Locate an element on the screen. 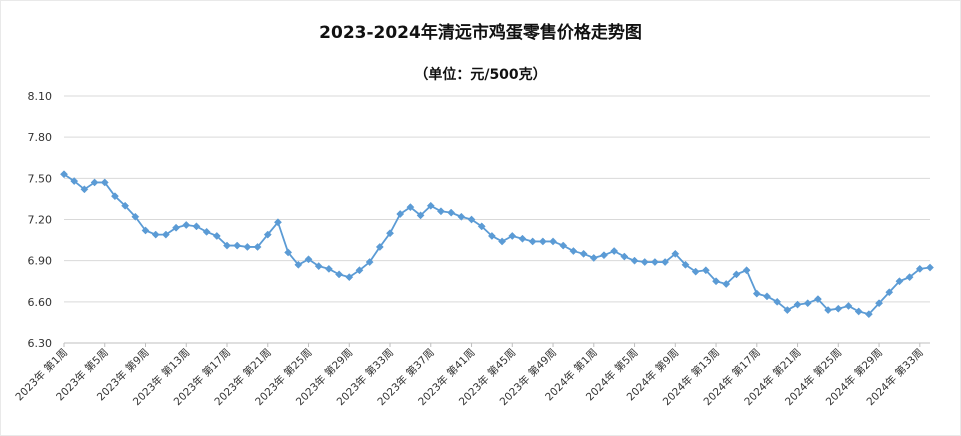 The image size is (961, 436). y-tick-label: 7.80 is located at coordinates (40, 137).